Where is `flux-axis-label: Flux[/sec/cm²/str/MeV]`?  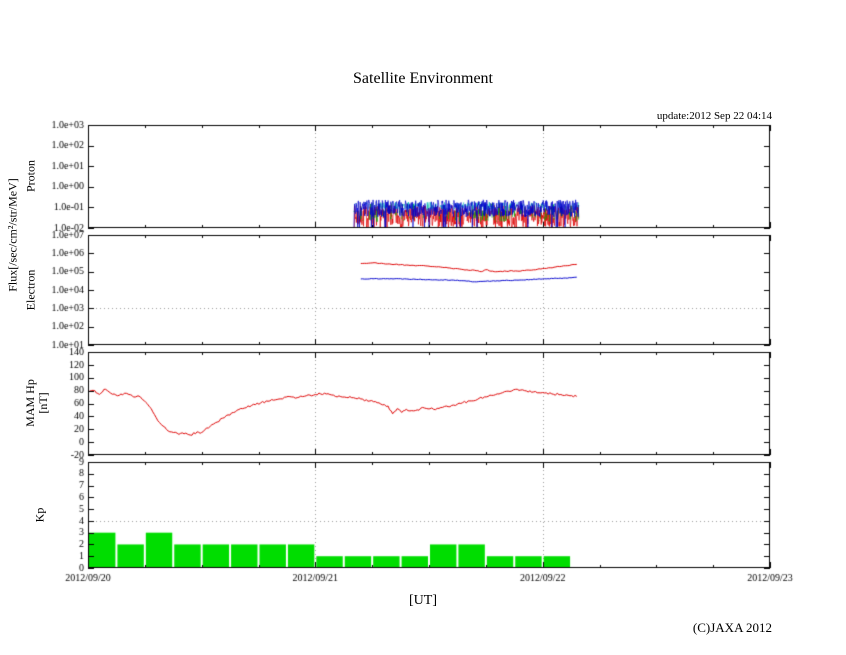
flux-axis-label: Flux[/sec/cm²/str/MeV] is located at coordinates (12, 235).